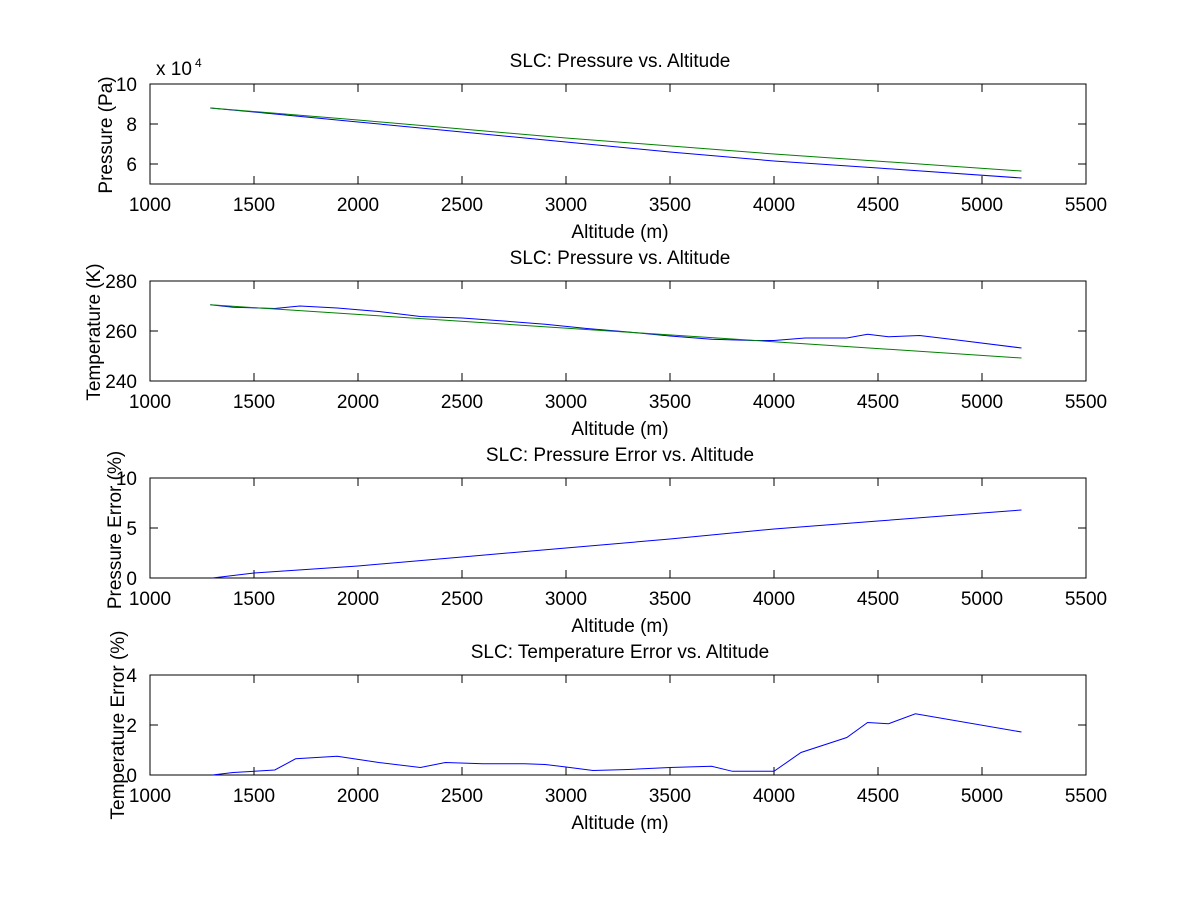 The height and width of the screenshot is (900, 1200). I want to click on y-tick-label: 240, so click(121, 382).